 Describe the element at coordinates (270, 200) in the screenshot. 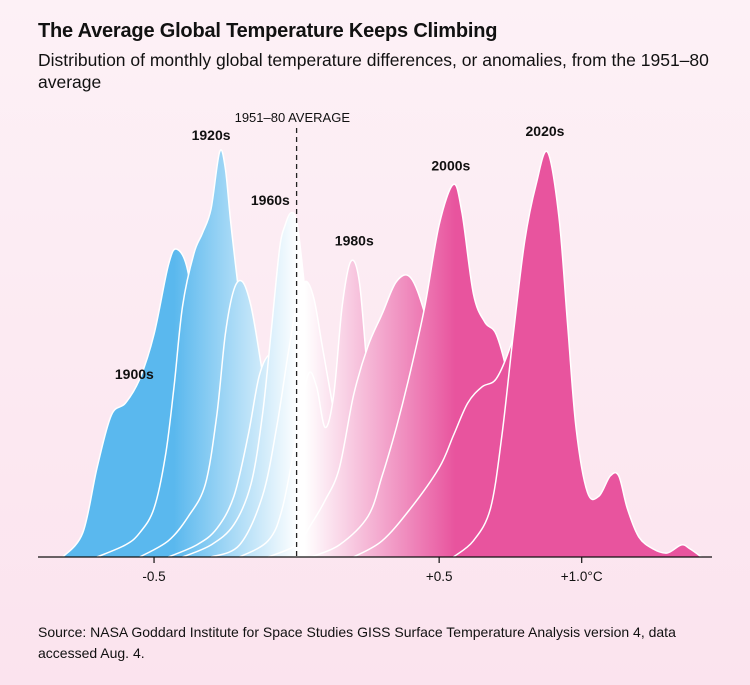

I see `label-1960s: 1960s` at that location.